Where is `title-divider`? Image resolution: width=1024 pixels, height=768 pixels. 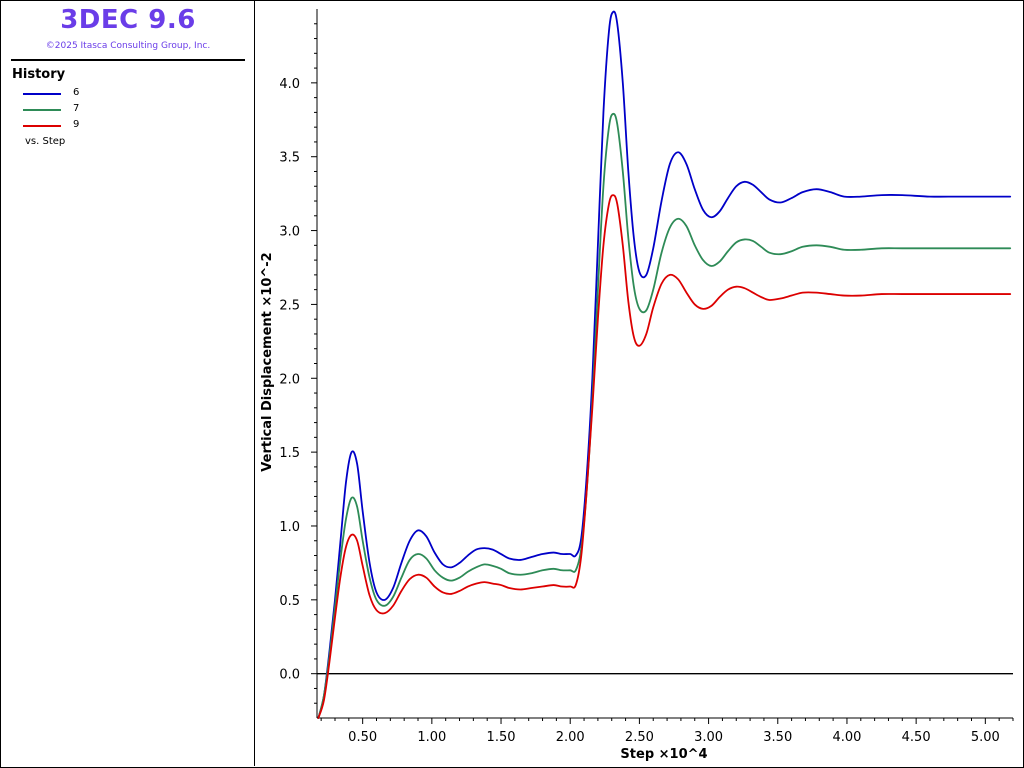 title-divider is located at coordinates (128, 60).